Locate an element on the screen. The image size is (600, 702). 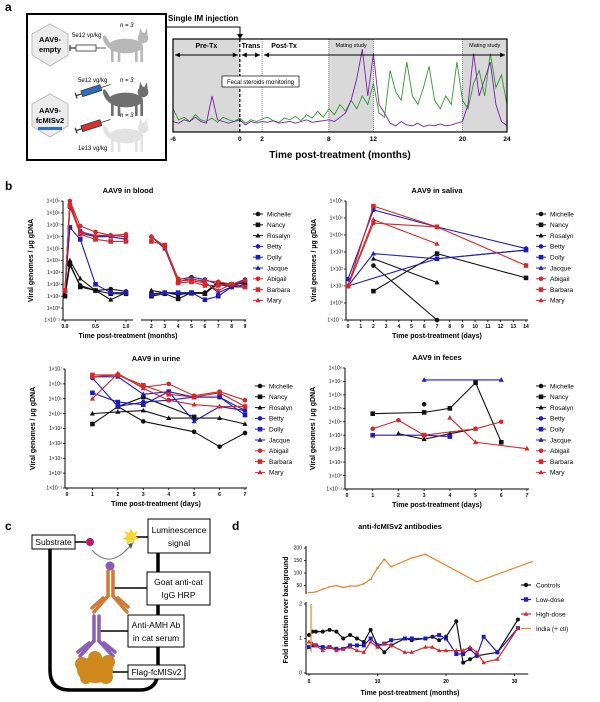
dose-label: 1e13 vg/kg is located at coordinates (92, 149).